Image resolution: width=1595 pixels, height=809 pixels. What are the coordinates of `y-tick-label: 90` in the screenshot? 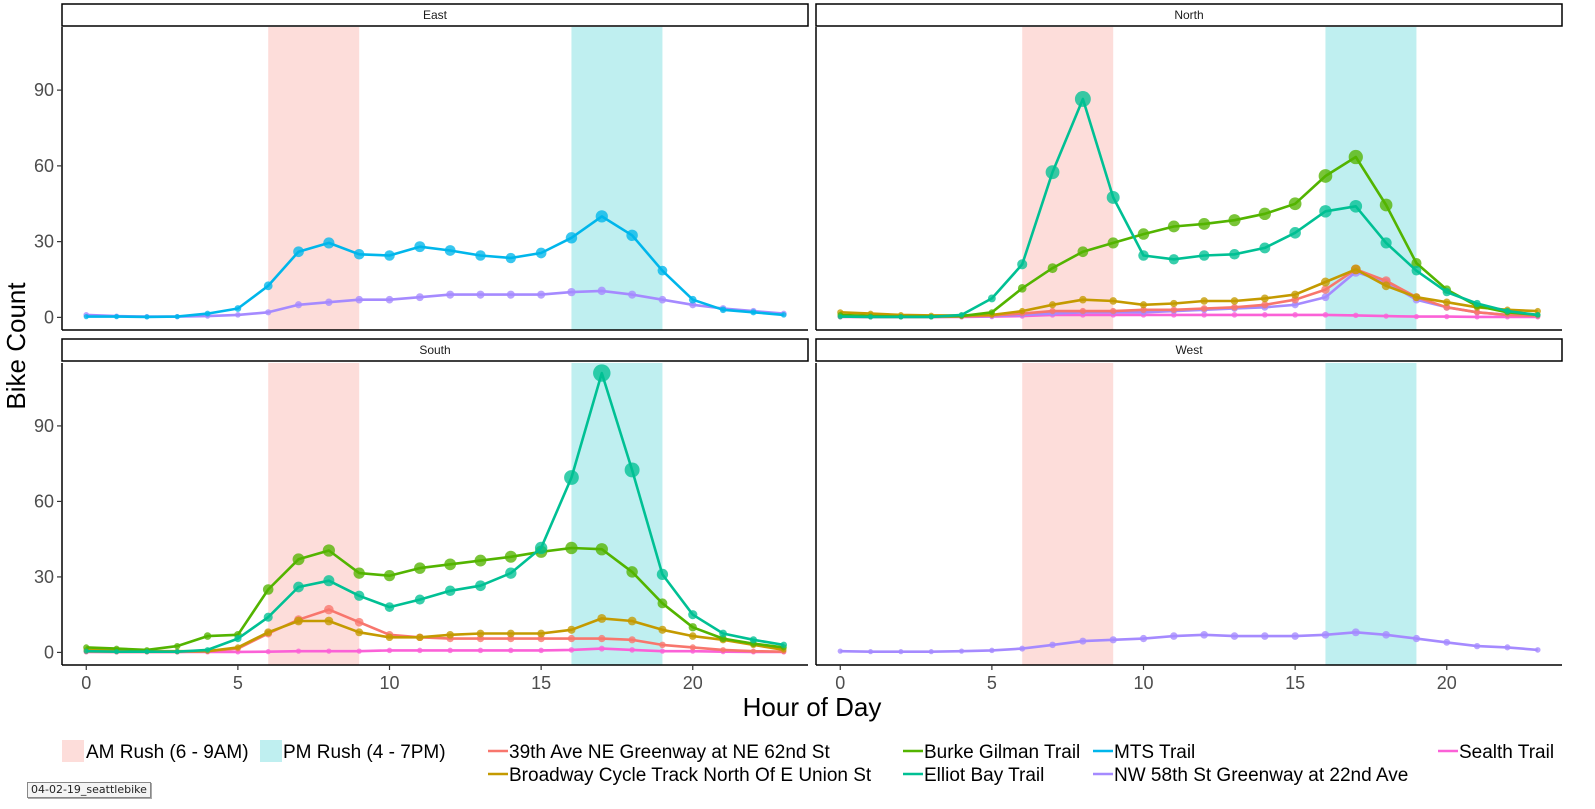 It's located at (44, 90).